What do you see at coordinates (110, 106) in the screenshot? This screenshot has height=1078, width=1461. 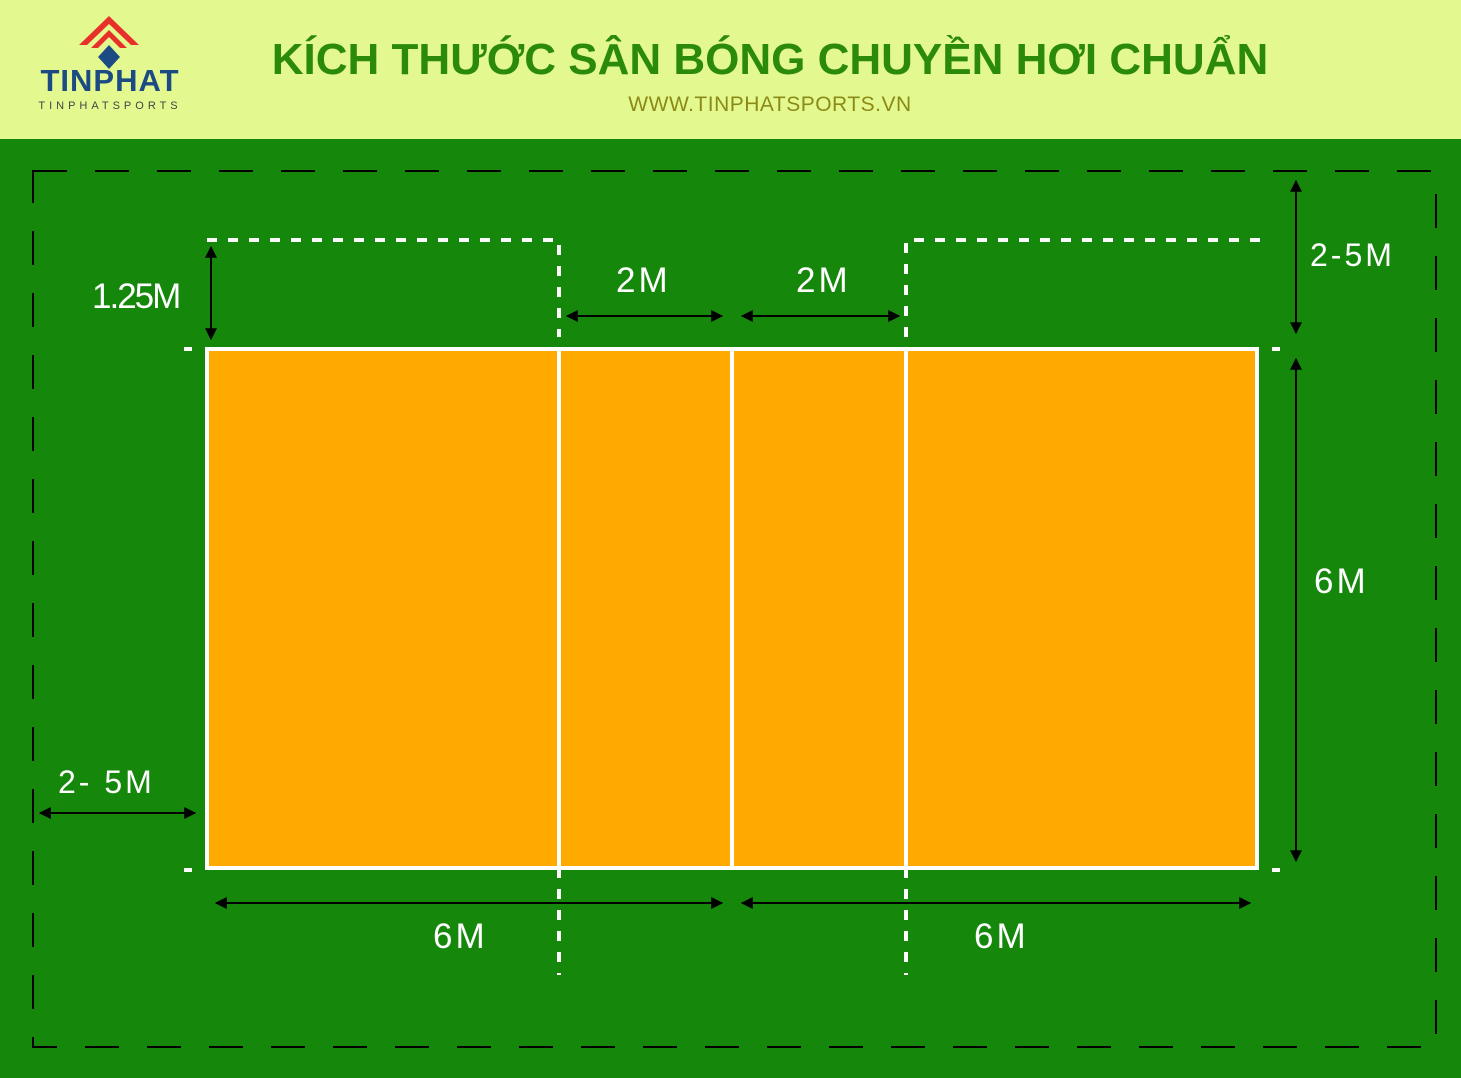 I see `logo-subtitle: TINPHATSPORTS` at bounding box center [110, 106].